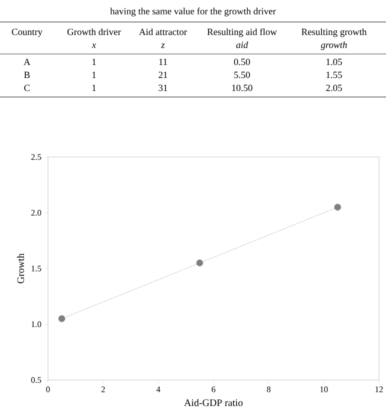 The image size is (386, 420). I want to click on y-axis-title: Growth, so click(20, 268).